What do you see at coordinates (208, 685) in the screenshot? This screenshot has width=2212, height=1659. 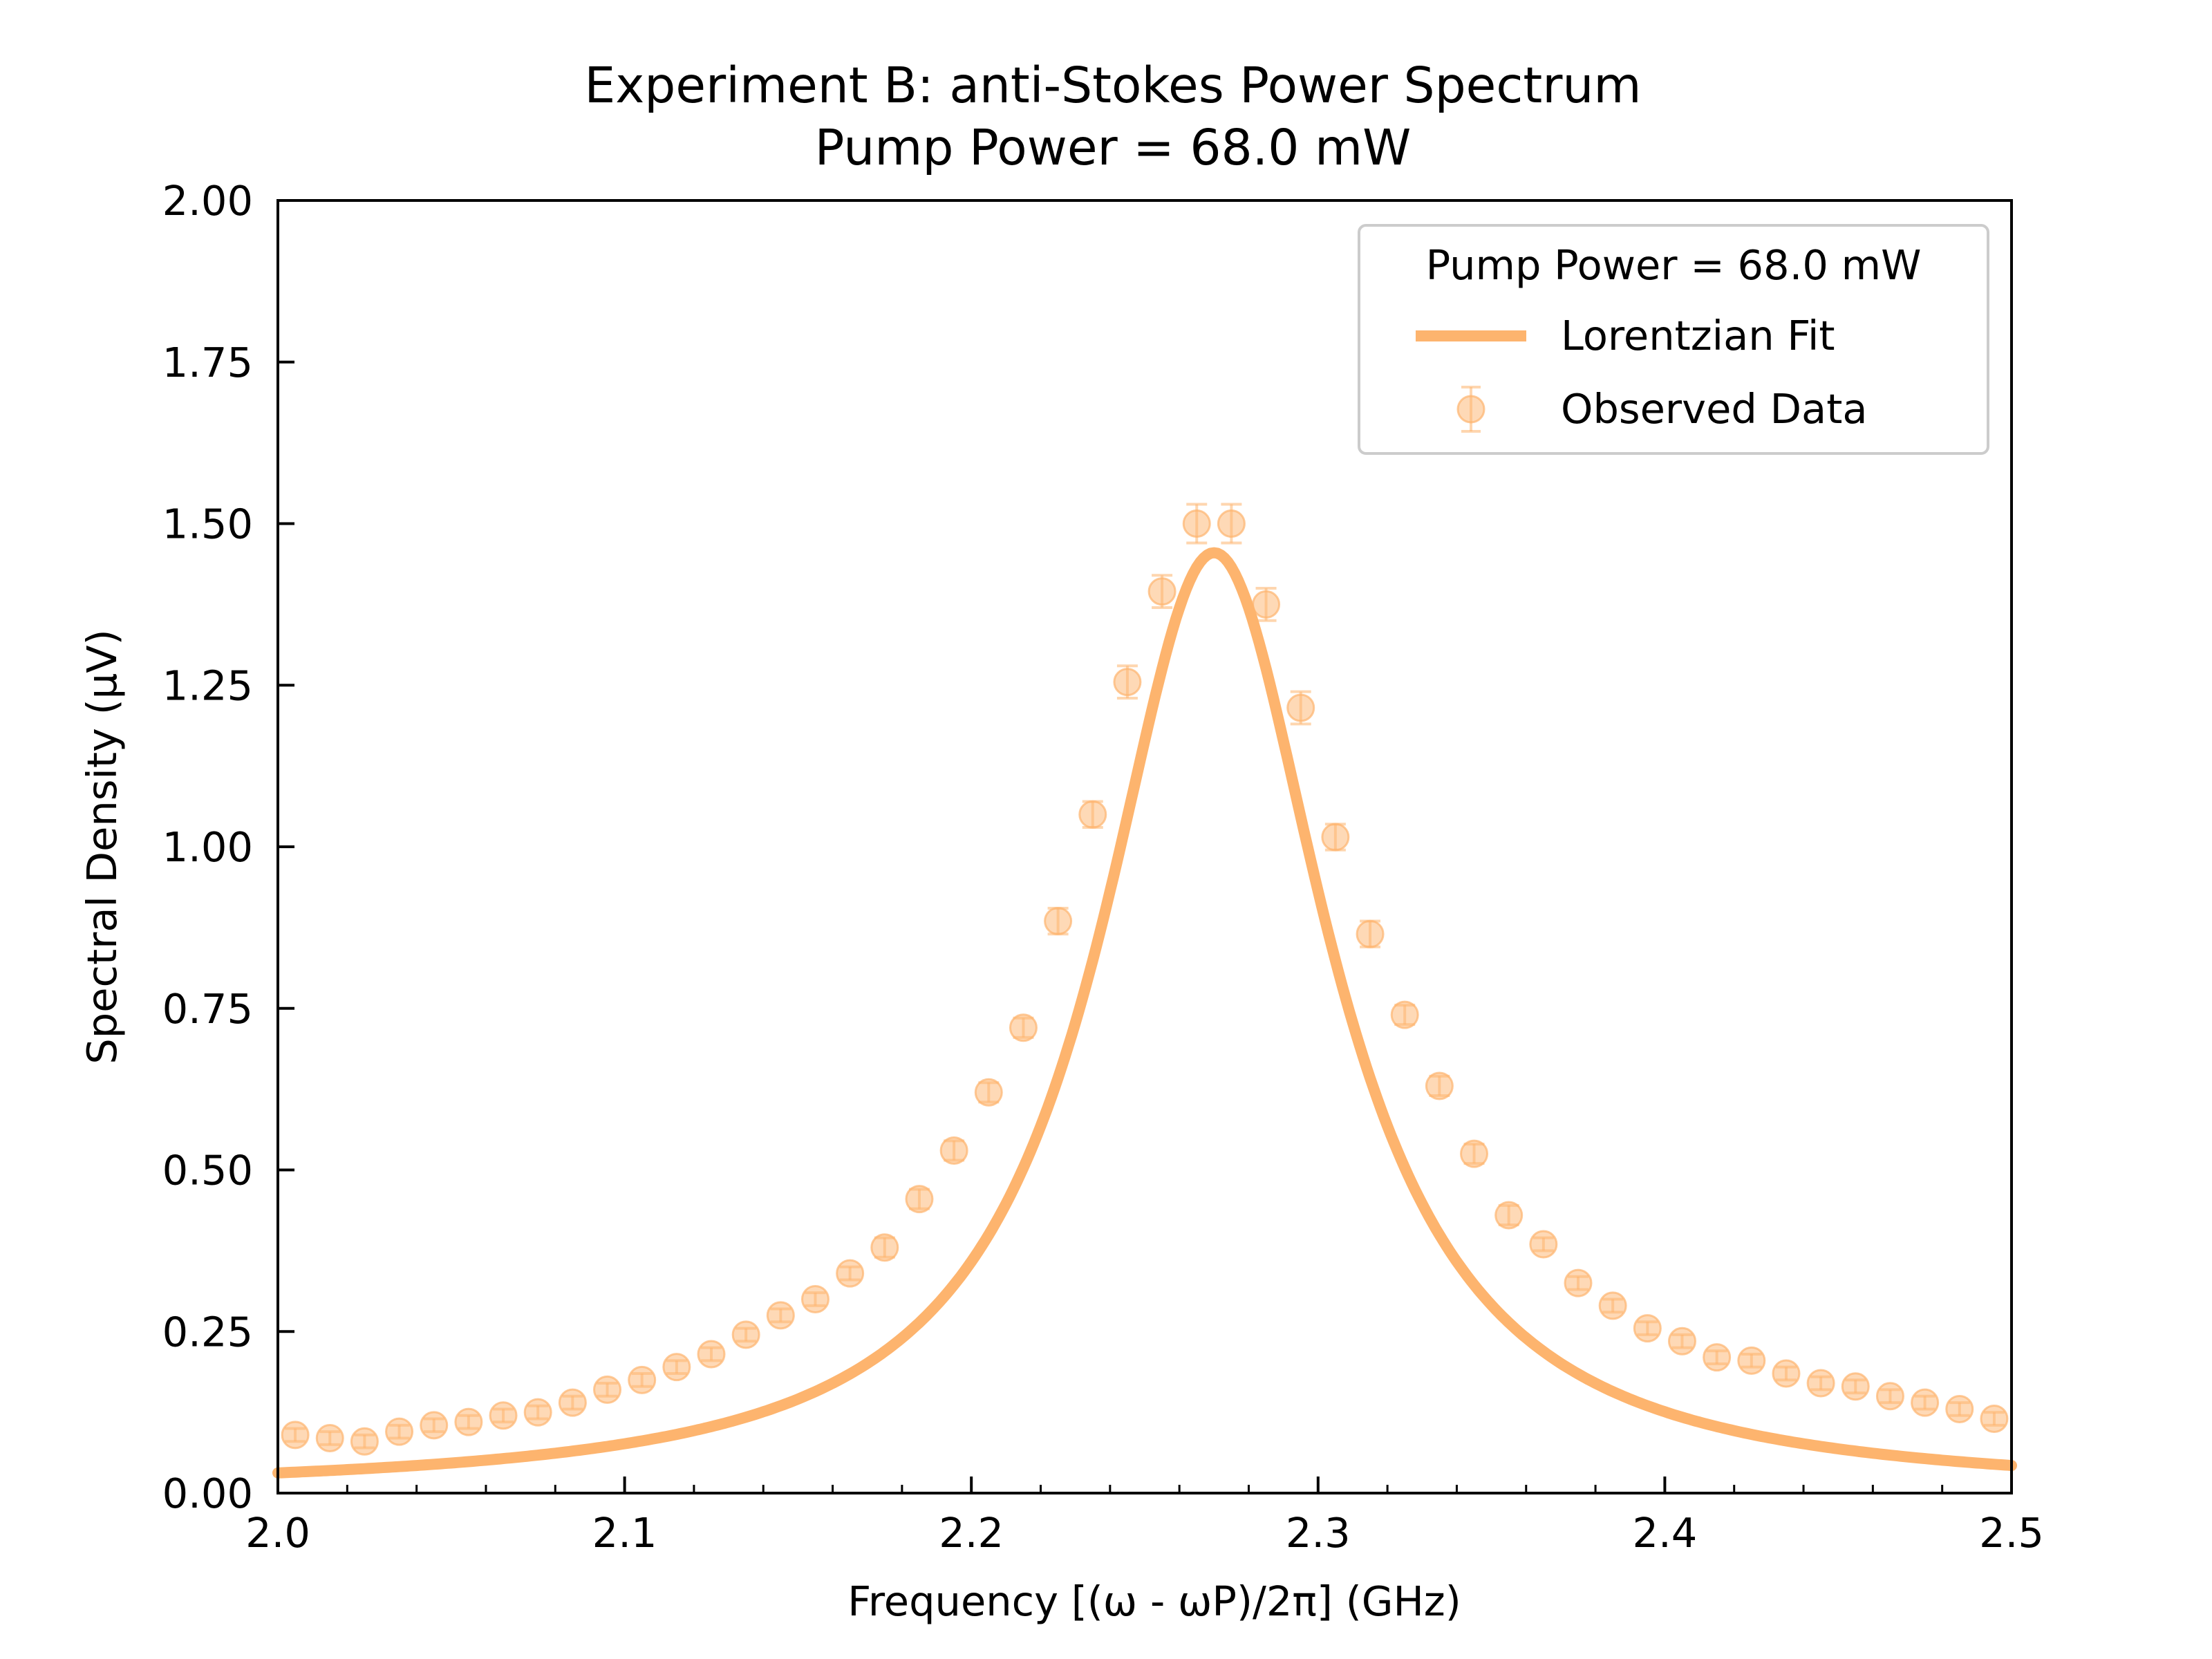 I see `y-tick-label: 1.25` at bounding box center [208, 685].